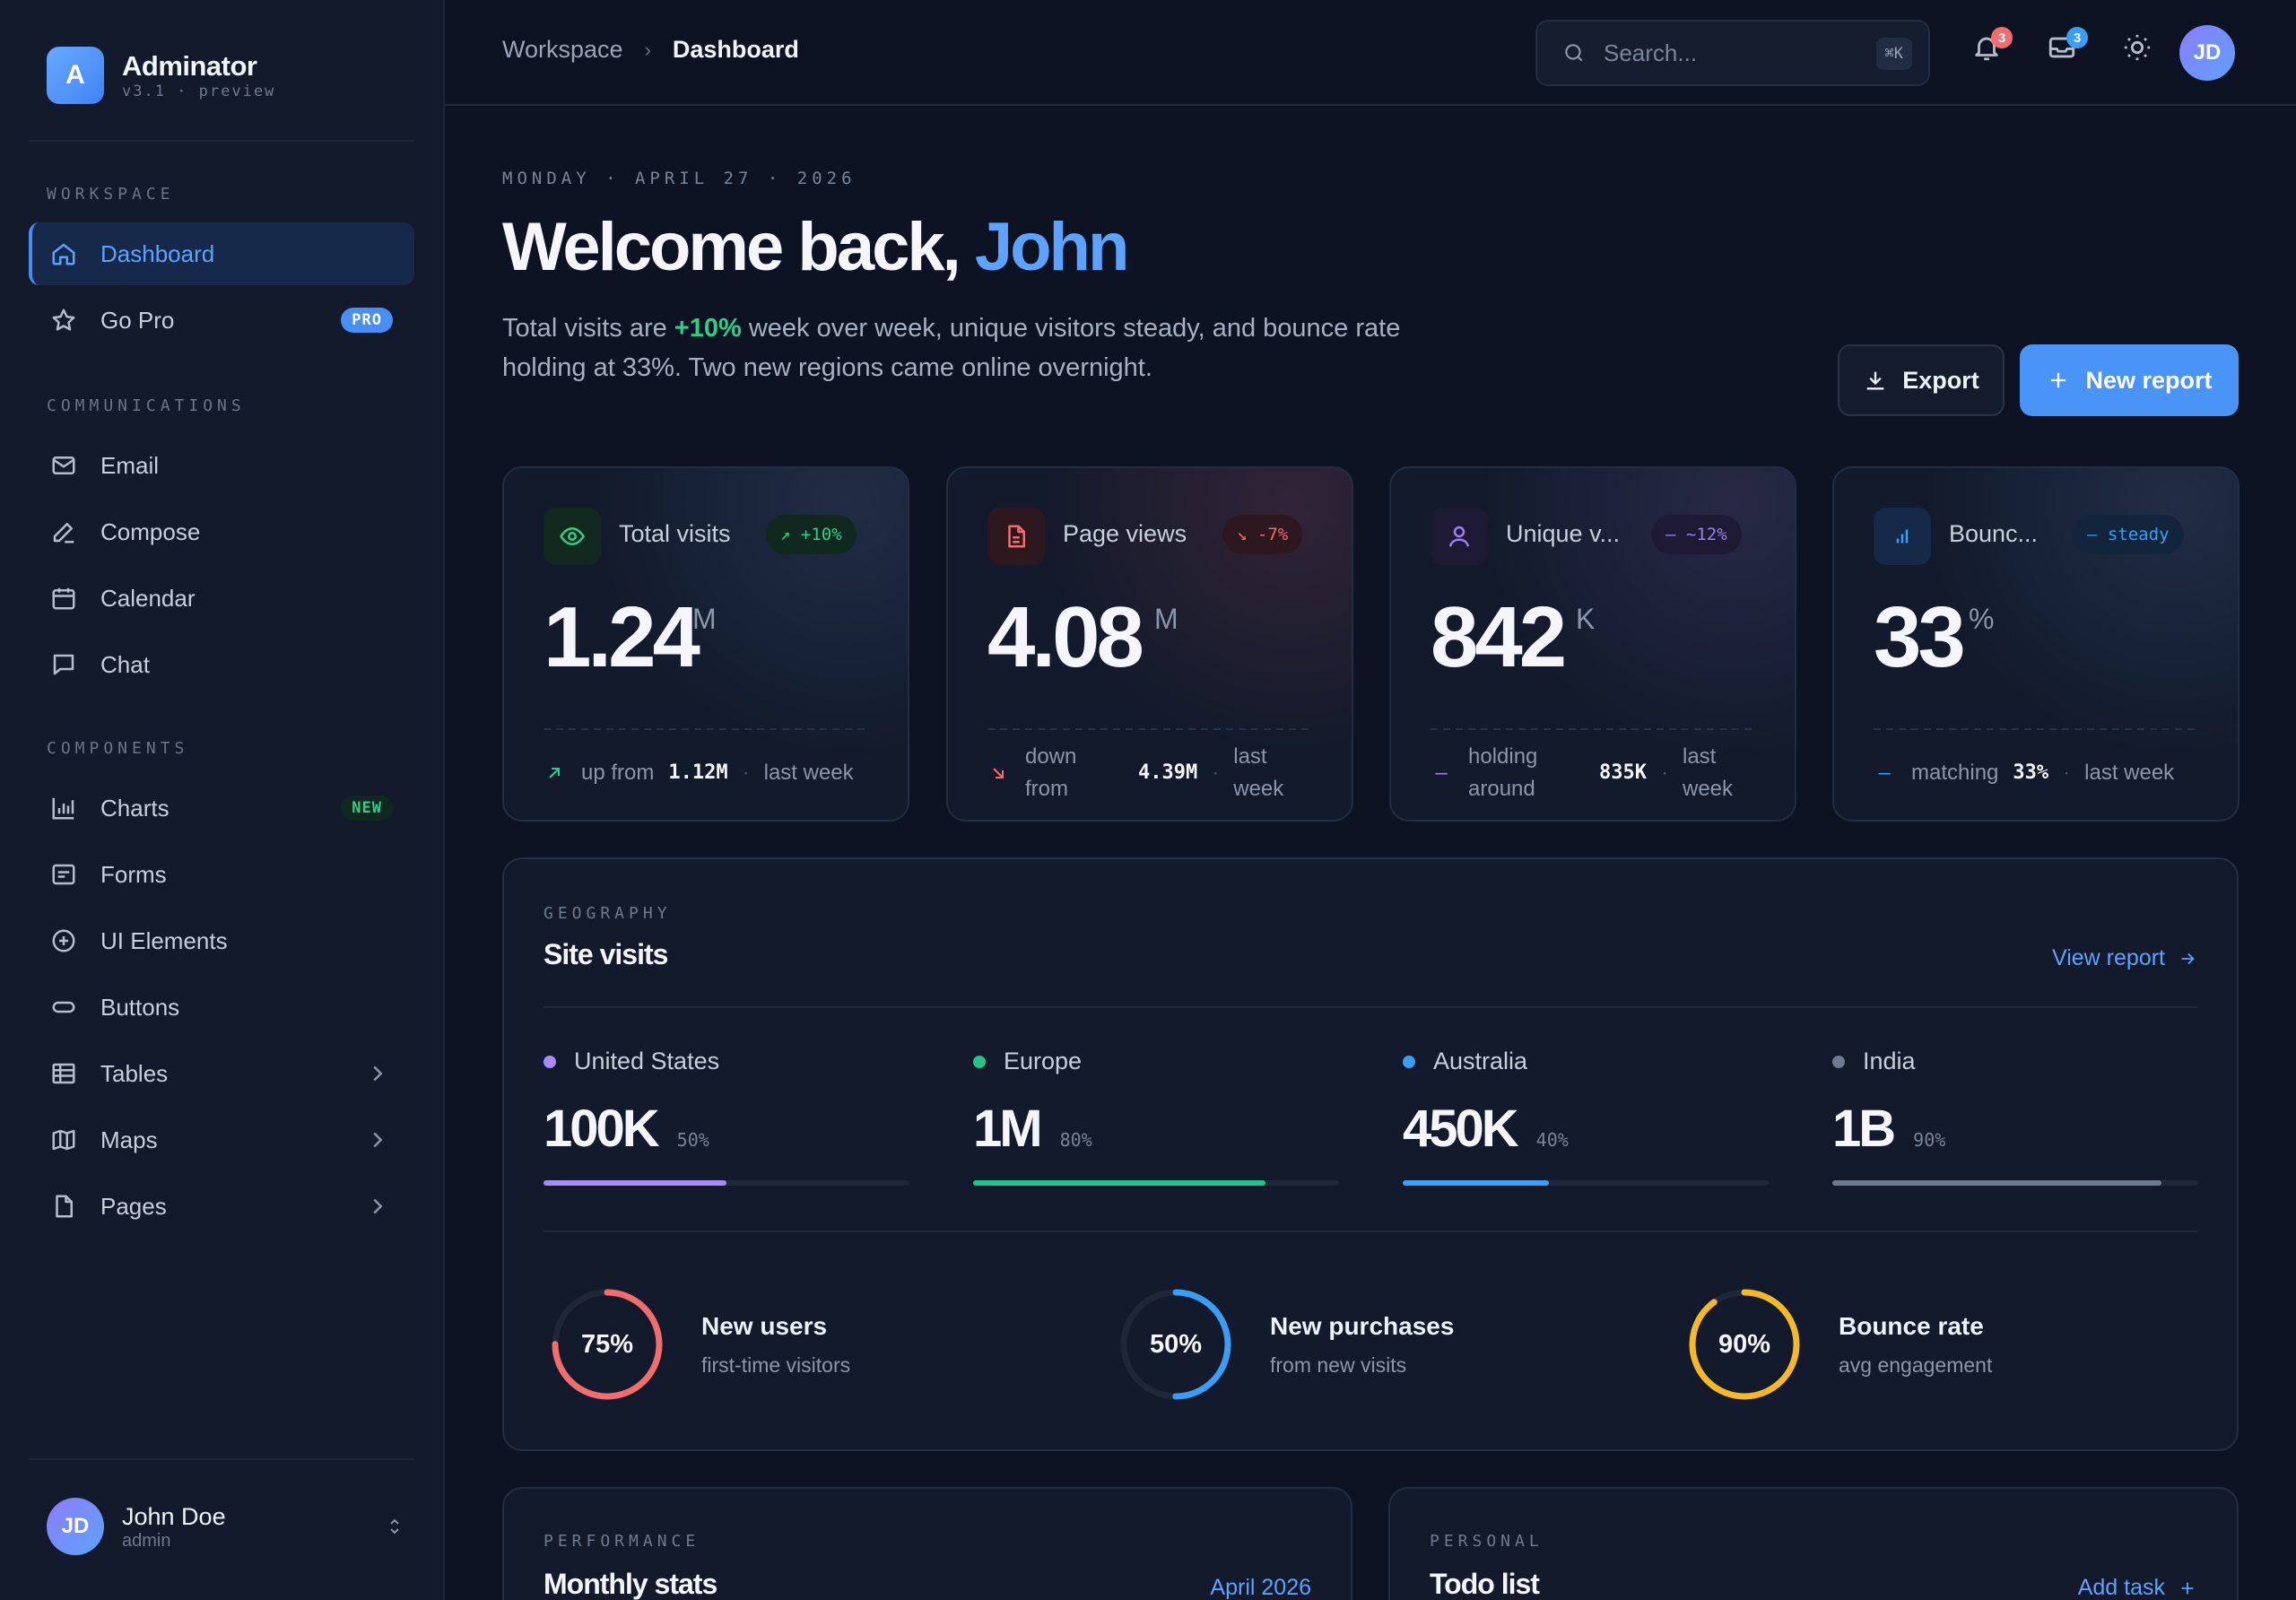  What do you see at coordinates (1487, 1541) in the screenshot?
I see `panel-kicker: PERSONAL` at bounding box center [1487, 1541].